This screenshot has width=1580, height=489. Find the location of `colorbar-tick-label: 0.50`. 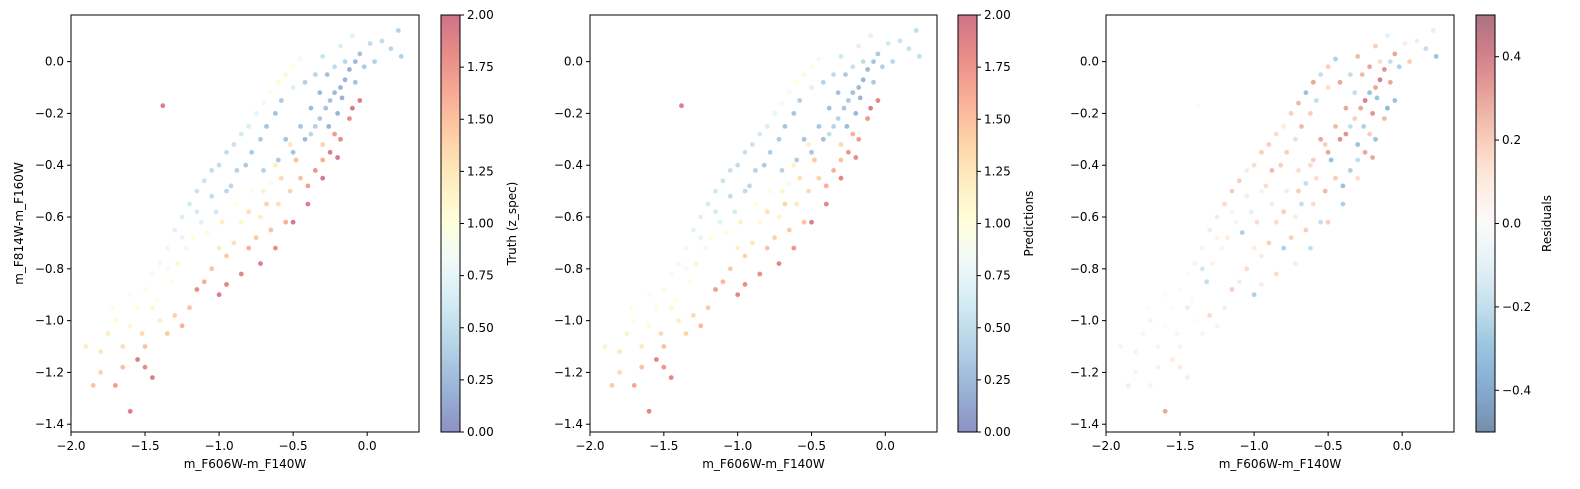

colorbar-tick-label: 0.50 is located at coordinates (997, 328).